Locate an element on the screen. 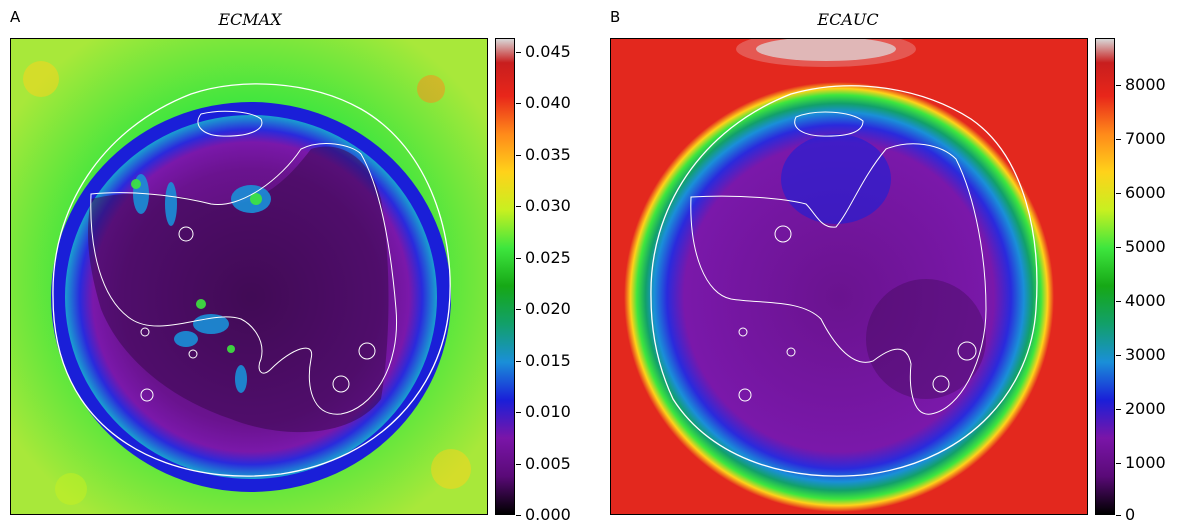 The height and width of the screenshot is (530, 1188). colorbar-a-tick: 0.035 is located at coordinates (543, 154).